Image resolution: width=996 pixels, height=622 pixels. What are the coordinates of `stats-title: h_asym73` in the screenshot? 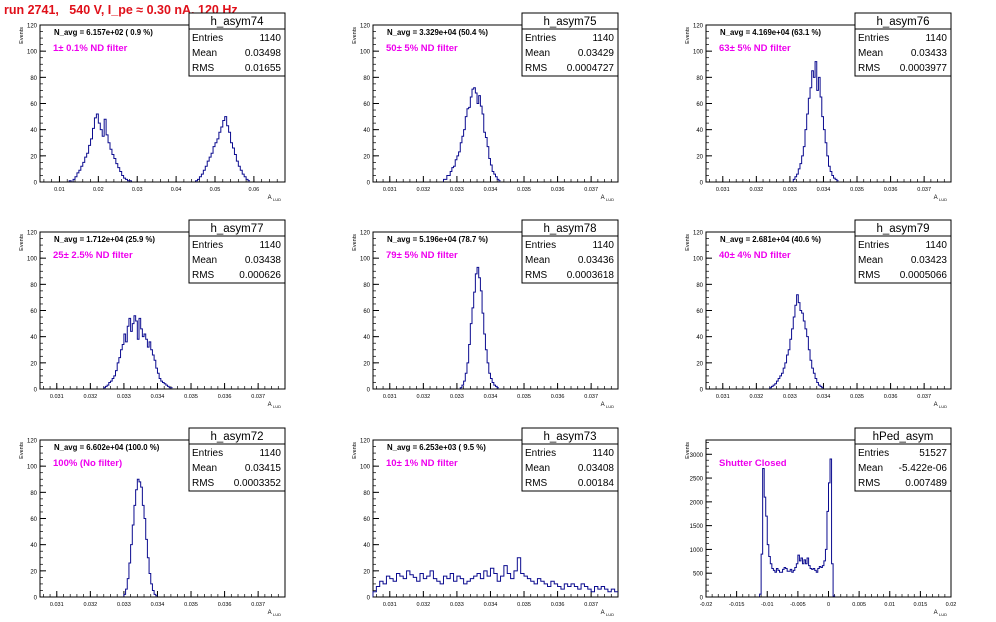 It's located at (569, 437).